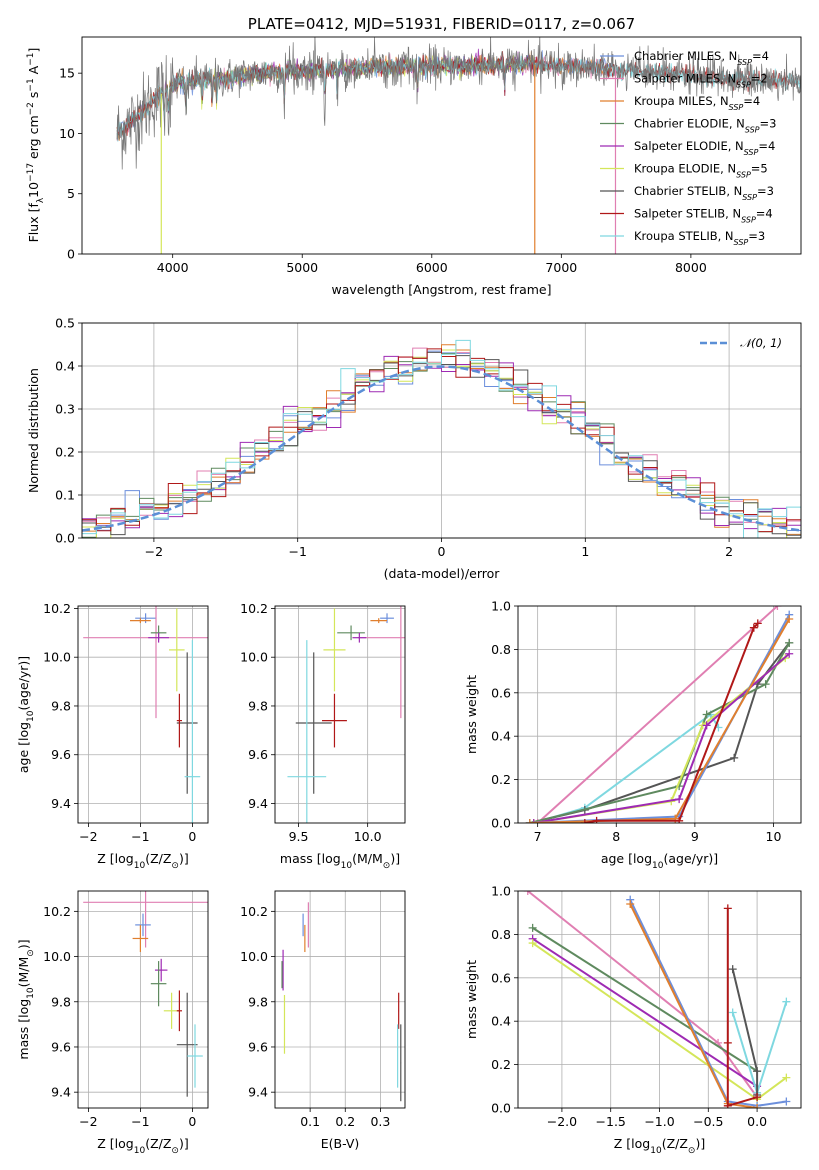 This screenshot has height=1170, width=819. Describe the element at coordinates (659, 1121) in the screenshot. I see `x-tick-label: −1.0` at that location.